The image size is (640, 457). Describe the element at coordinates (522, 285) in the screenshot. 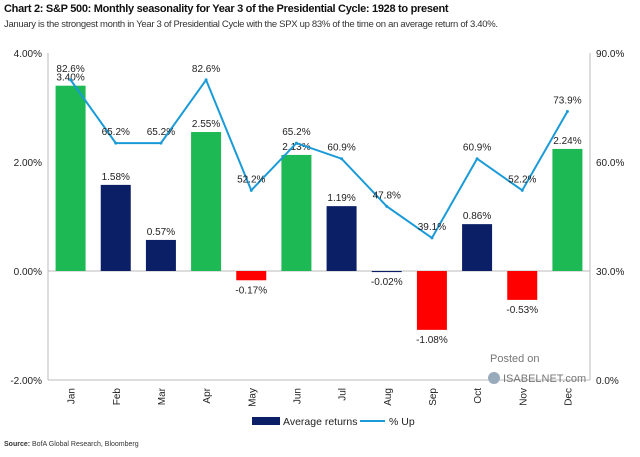

I see `bar-nov` at that location.